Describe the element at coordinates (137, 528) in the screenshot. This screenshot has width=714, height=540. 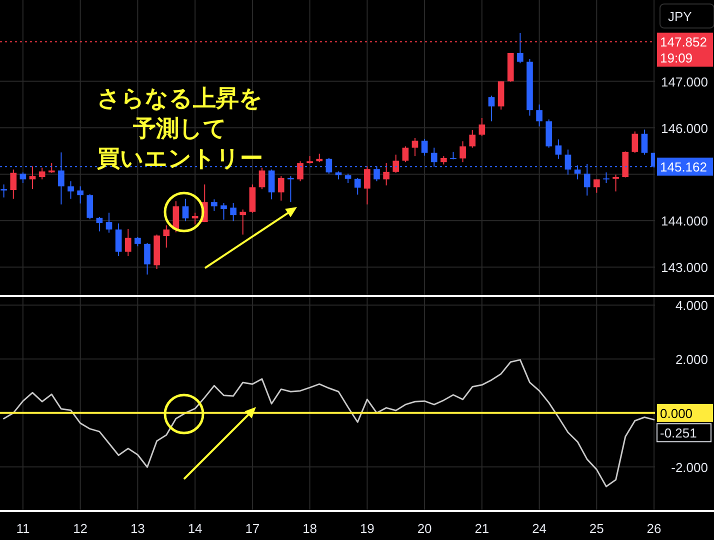
I see `x-tick-label: 13` at that location.